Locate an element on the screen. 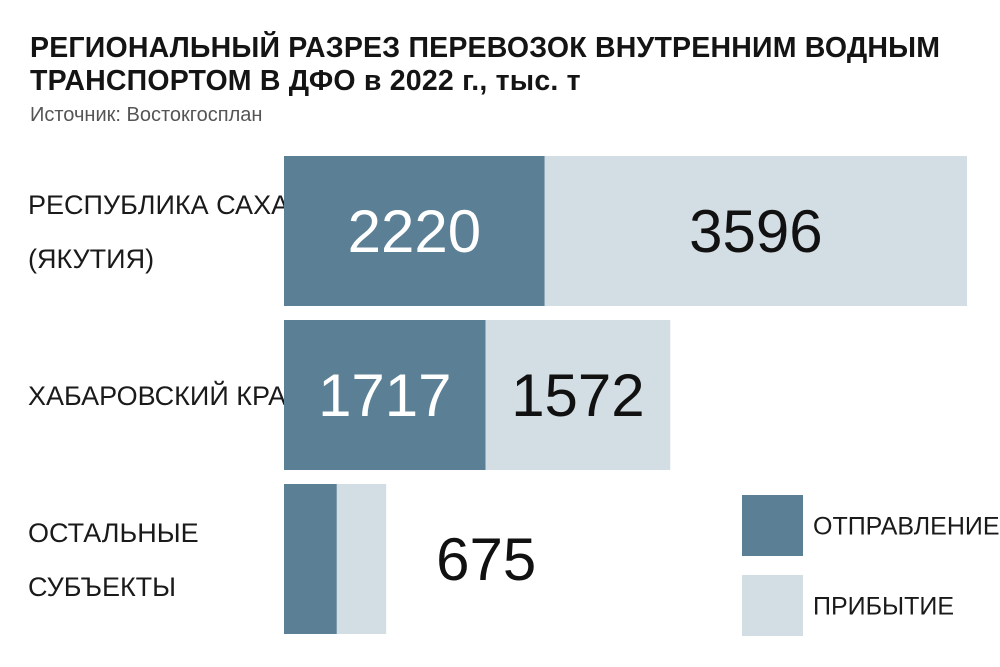 The width and height of the screenshot is (1000, 667). chart-source: Источник: Востокгосплан is located at coordinates (146, 115).